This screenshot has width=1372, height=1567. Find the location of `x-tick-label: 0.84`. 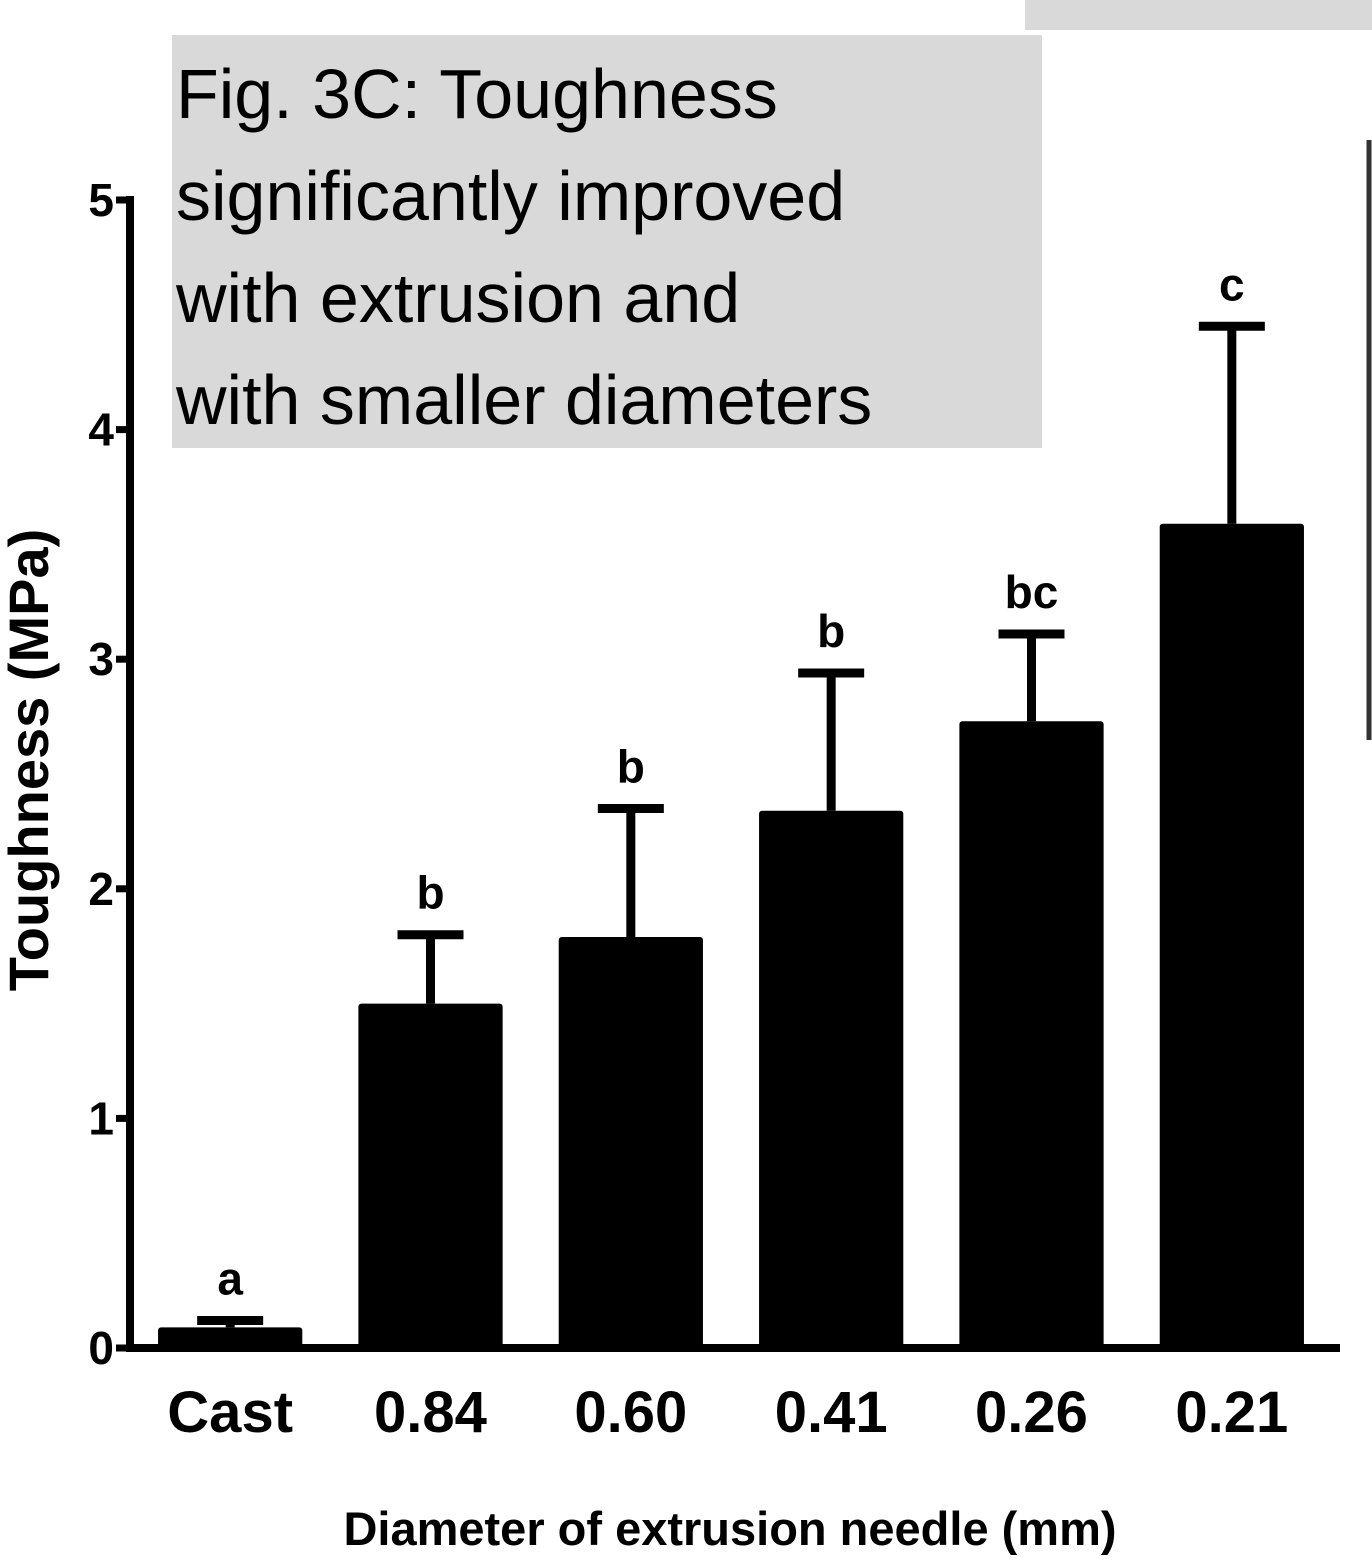

x-tick-label: 0.84 is located at coordinates (430, 1412).